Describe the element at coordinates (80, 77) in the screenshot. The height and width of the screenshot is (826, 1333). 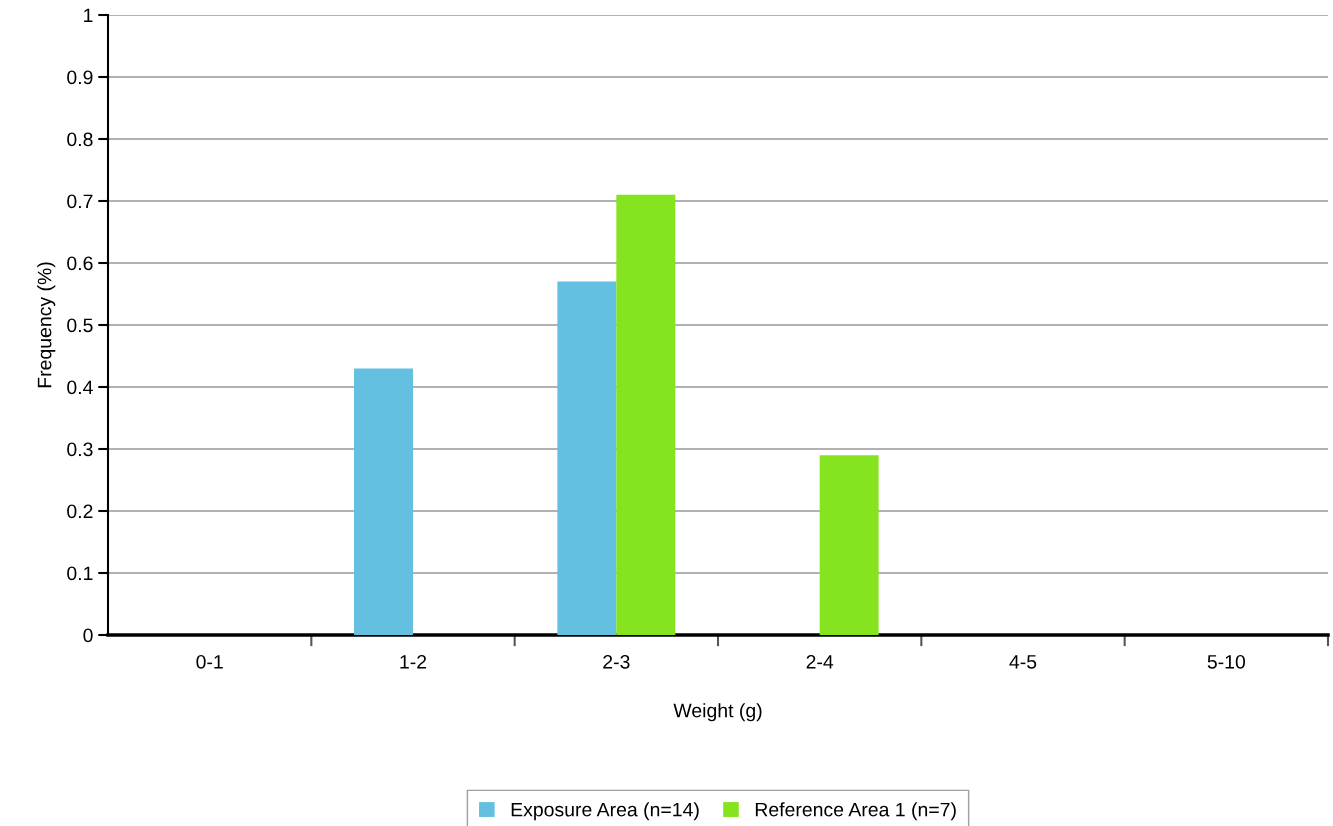
I see `y-tick-label: 0.9` at that location.